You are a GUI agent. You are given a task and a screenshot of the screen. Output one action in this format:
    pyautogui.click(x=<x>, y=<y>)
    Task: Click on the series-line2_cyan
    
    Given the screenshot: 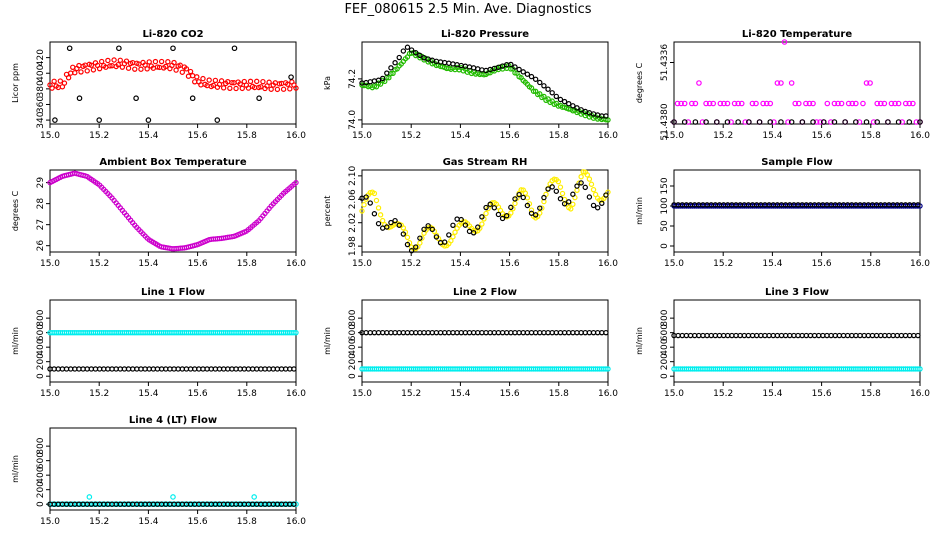 What is the action you would take?
    pyautogui.click(x=485, y=369)
    